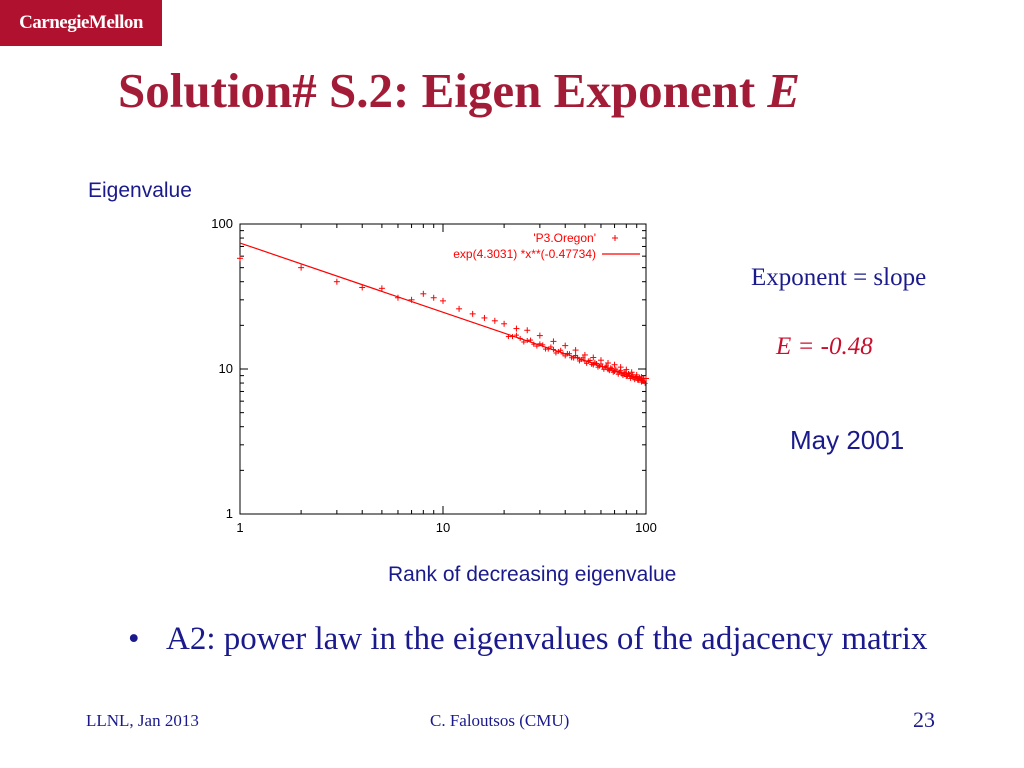 Image resolution: width=1024 pixels, height=768 pixels. I want to click on x-tick-label: 10, so click(443, 527).